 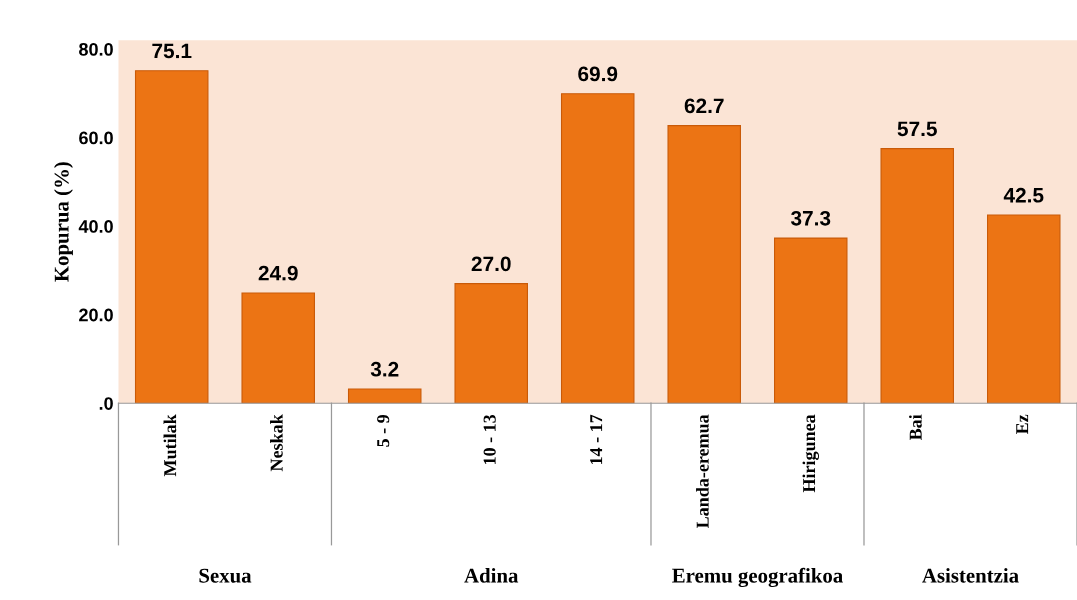 I want to click on x-tick-label: Bai, so click(x=915, y=427).